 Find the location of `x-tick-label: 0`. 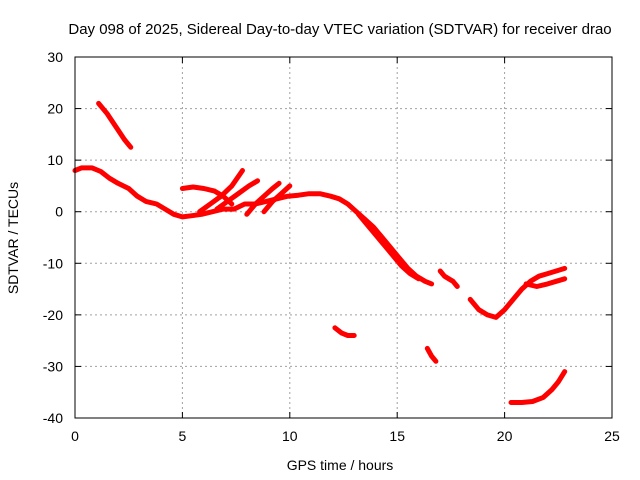

x-tick-label: 0 is located at coordinates (75, 436).